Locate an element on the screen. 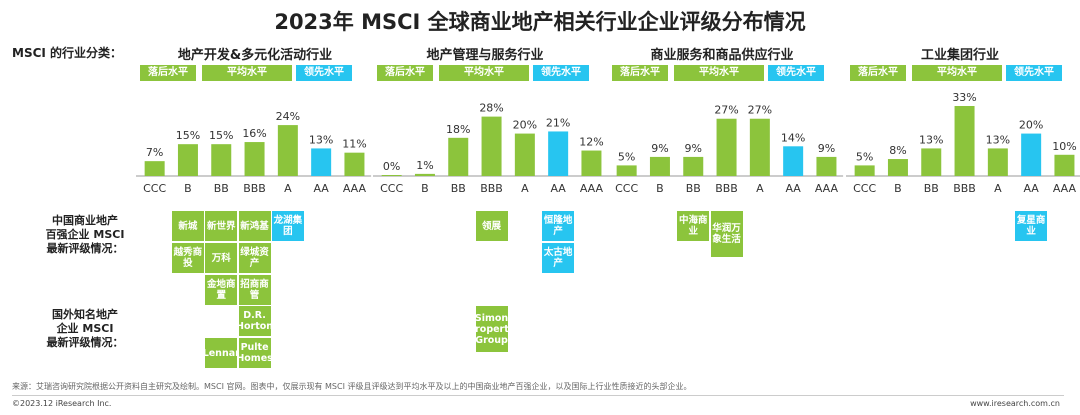  level-lagging-3: 落后水平 is located at coordinates (878, 73).